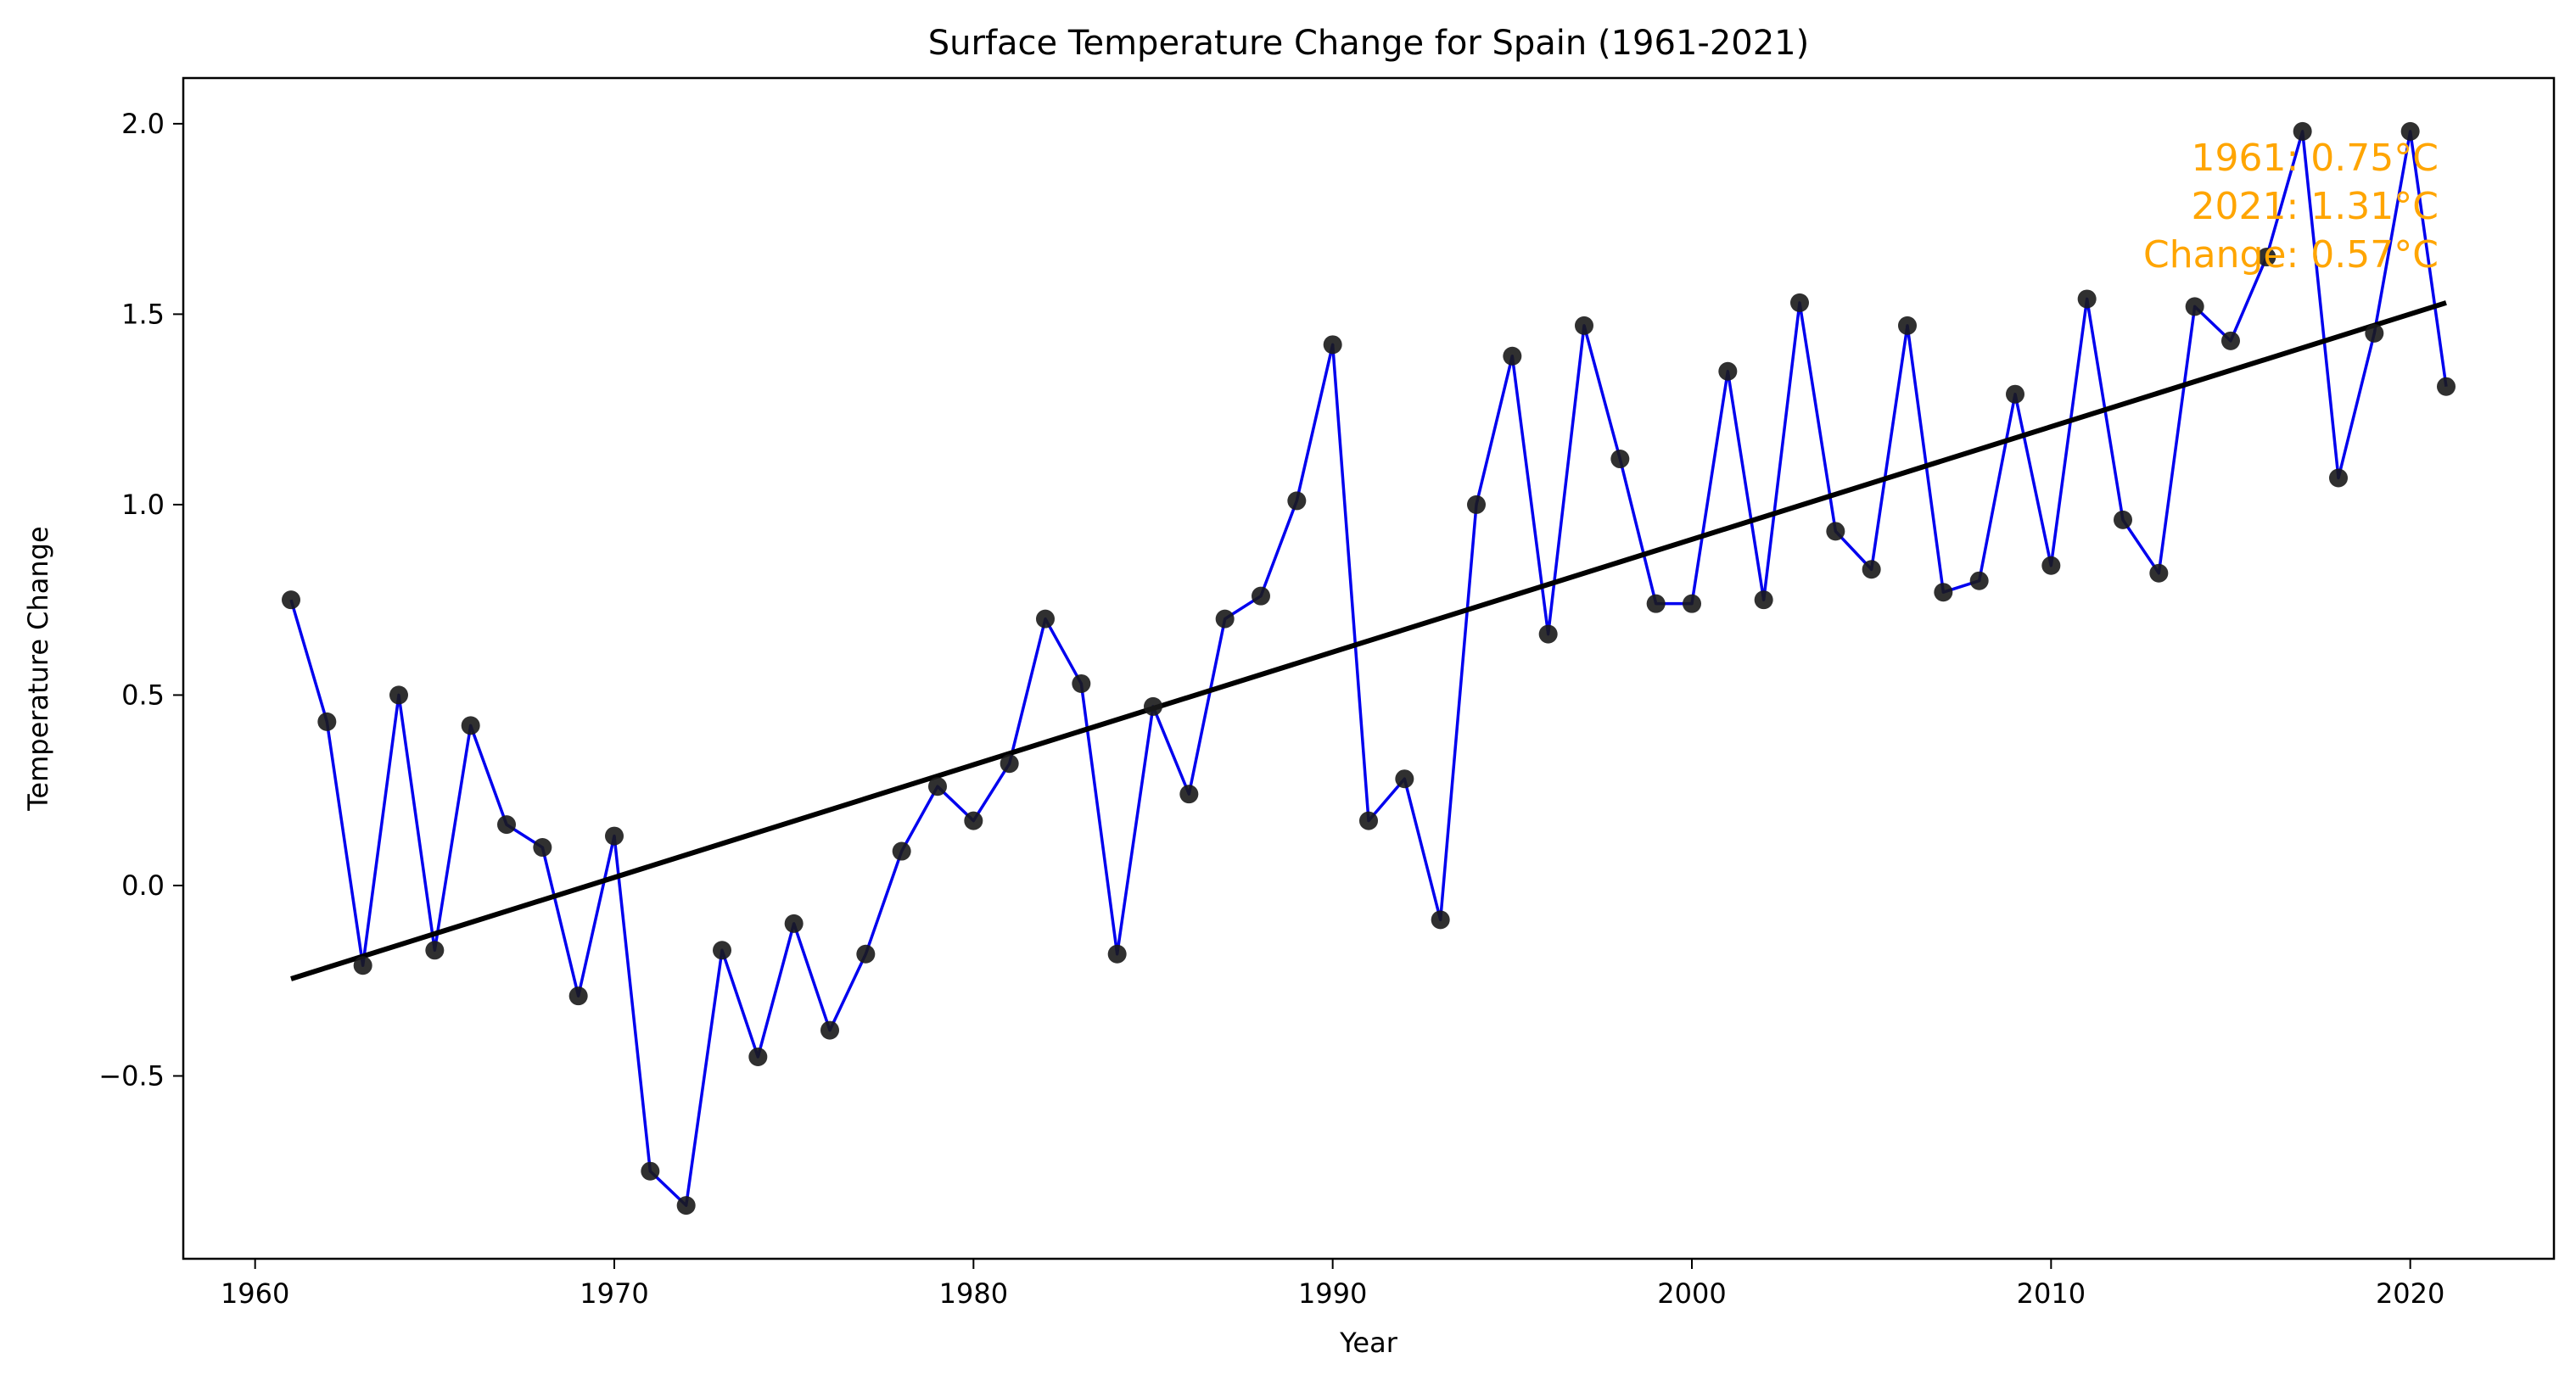 This screenshot has width=2576, height=1386. Describe the element at coordinates (143, 124) in the screenshot. I see `y-tick-label: 2.0` at that location.